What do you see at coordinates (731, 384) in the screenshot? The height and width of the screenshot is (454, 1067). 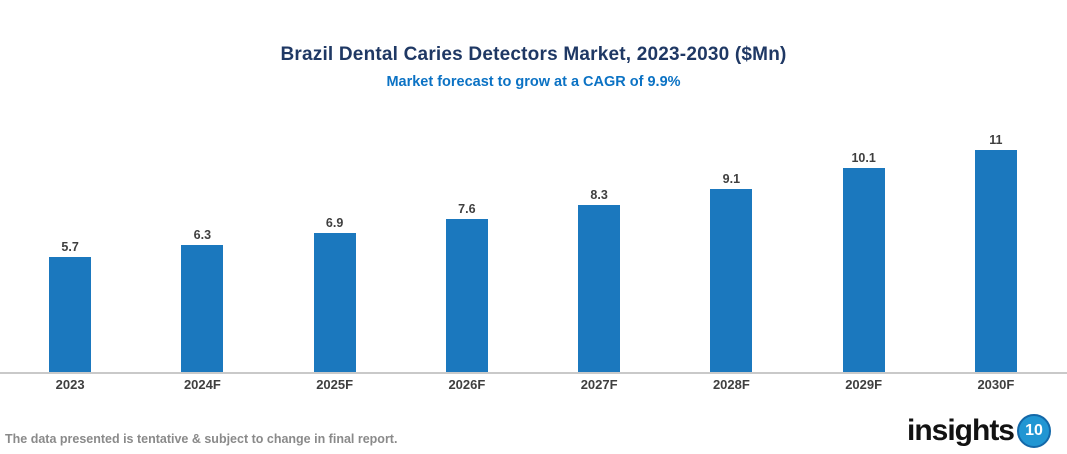 I see `x-axis-tick-label: 2028F` at bounding box center [731, 384].